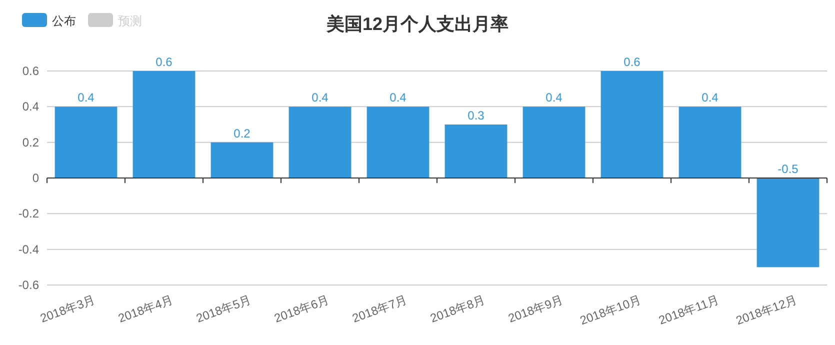 The width and height of the screenshot is (835, 345). What do you see at coordinates (29, 213) in the screenshot?
I see `y-tick-label: -0.2` at bounding box center [29, 213].